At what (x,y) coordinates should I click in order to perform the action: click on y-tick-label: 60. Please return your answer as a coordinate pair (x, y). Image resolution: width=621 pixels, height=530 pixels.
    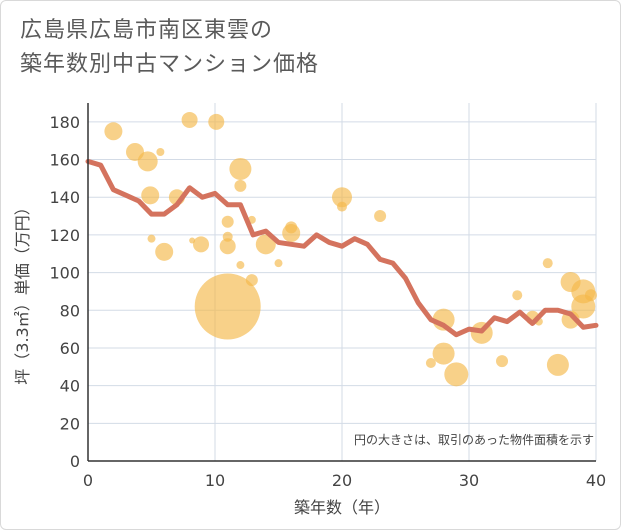
    Looking at the image, I should click on (70, 348).